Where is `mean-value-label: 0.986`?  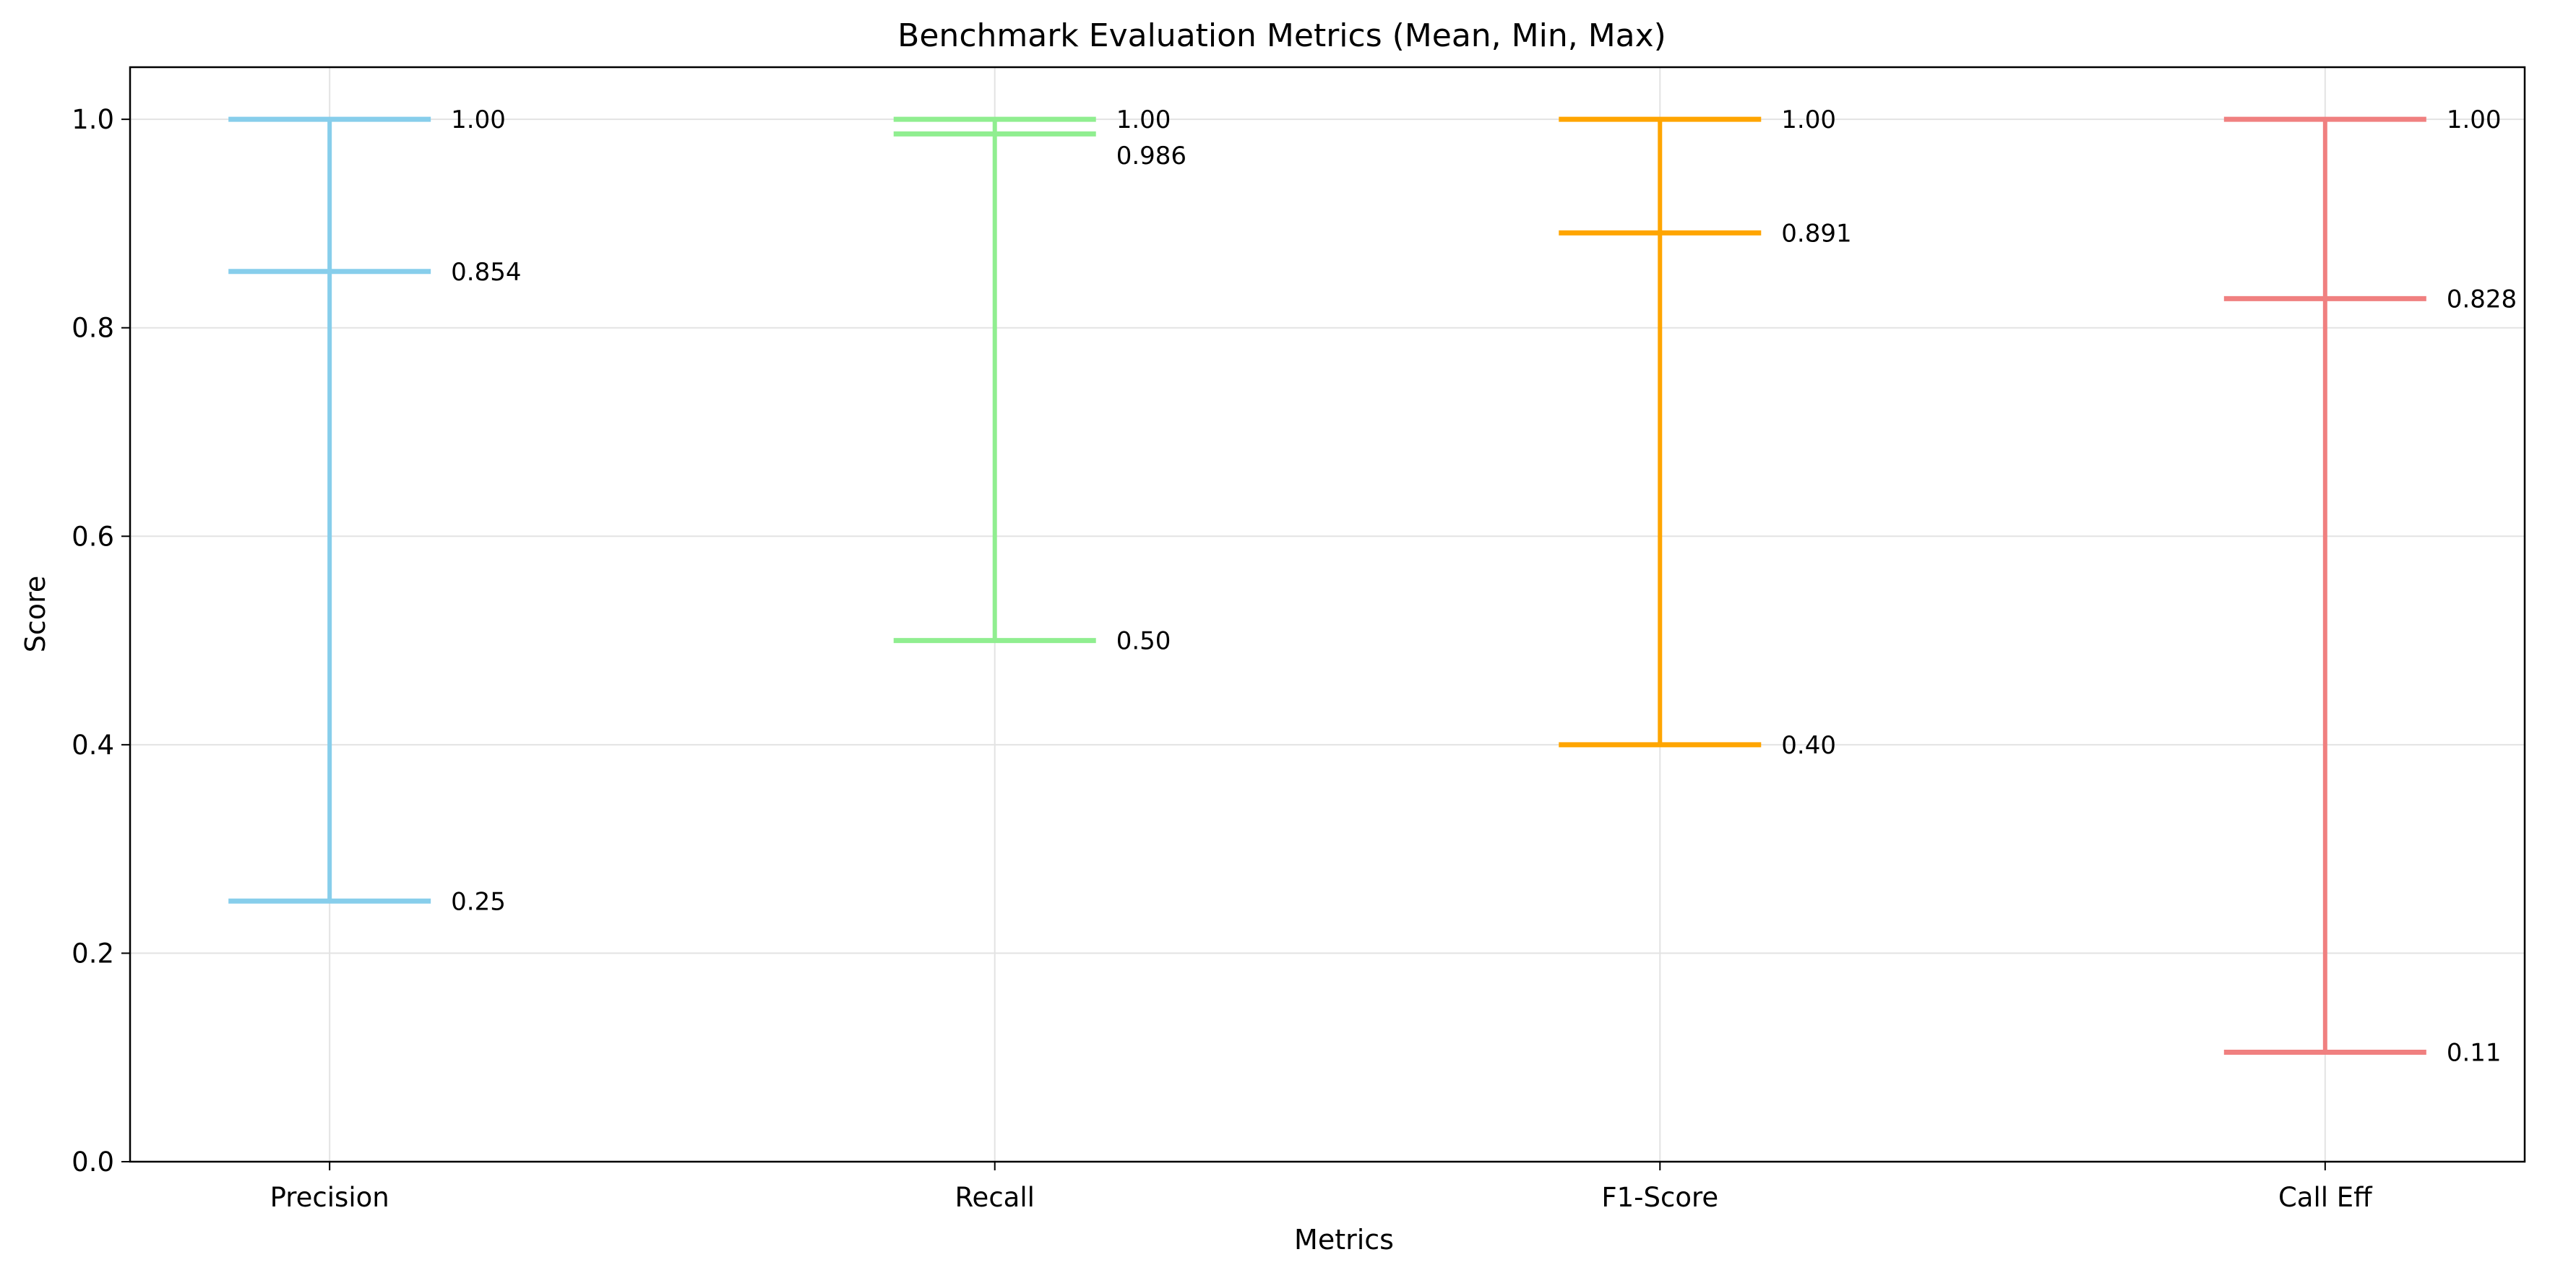 mean-value-label: 0.986 is located at coordinates (1151, 156).